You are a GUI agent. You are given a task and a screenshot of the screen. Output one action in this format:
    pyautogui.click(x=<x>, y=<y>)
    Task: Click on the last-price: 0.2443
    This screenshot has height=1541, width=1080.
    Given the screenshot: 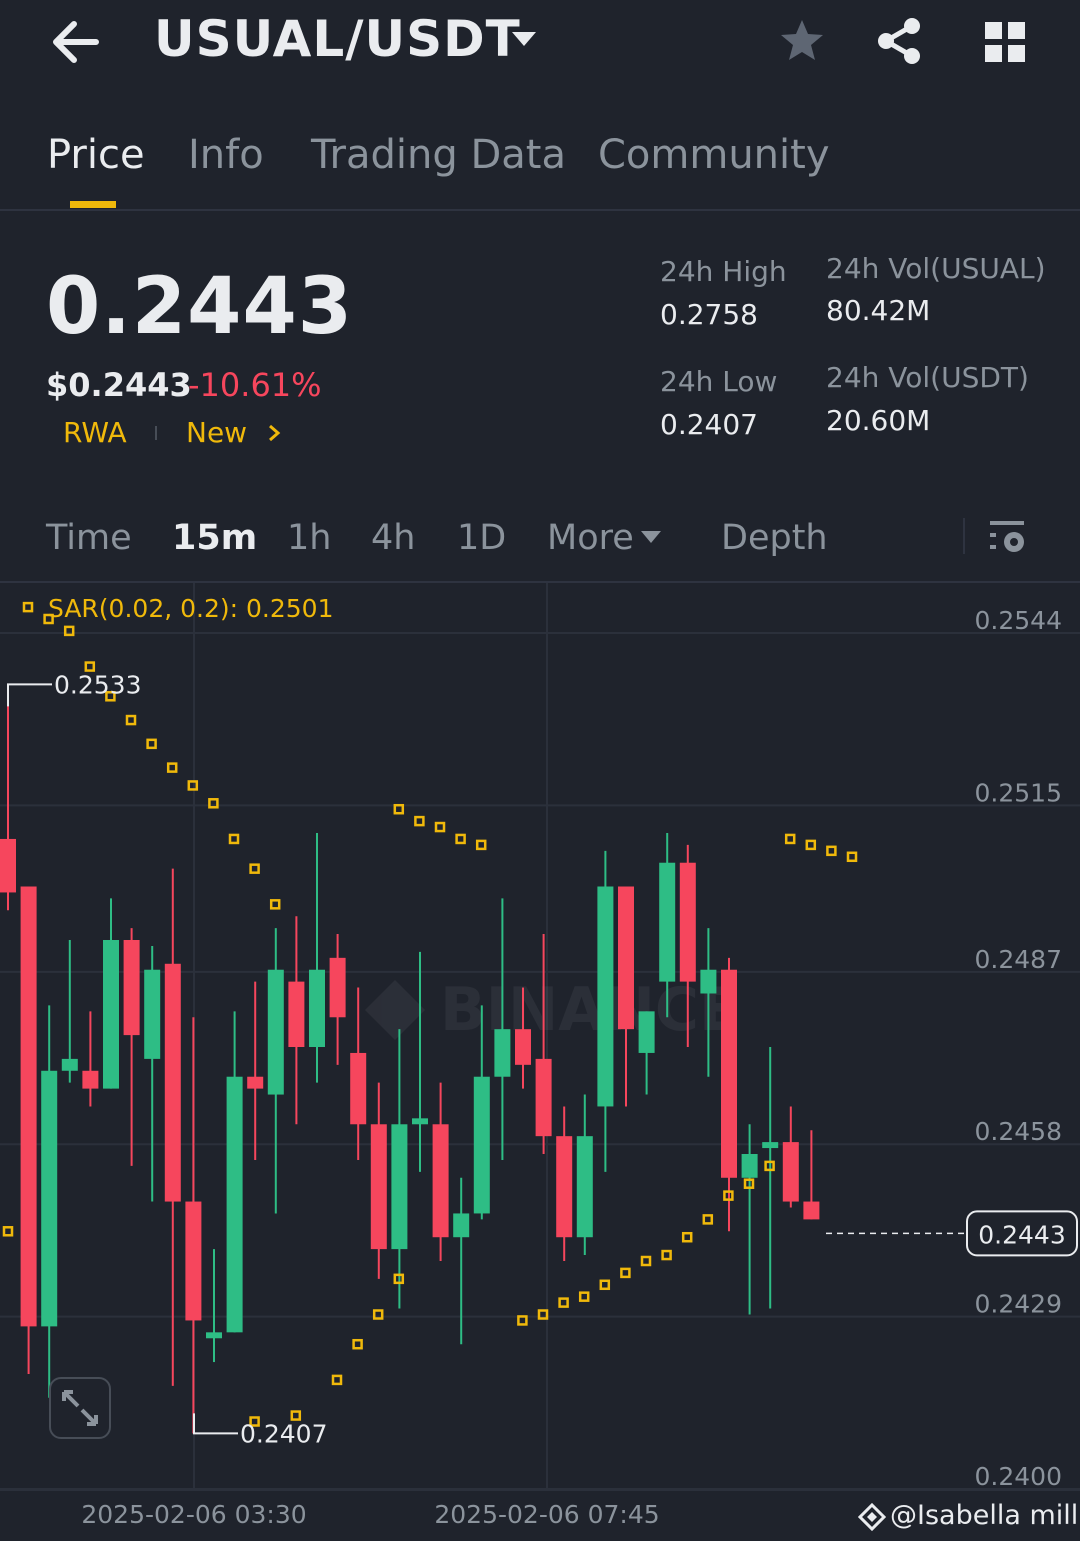 What is the action you would take?
    pyautogui.click(x=199, y=307)
    